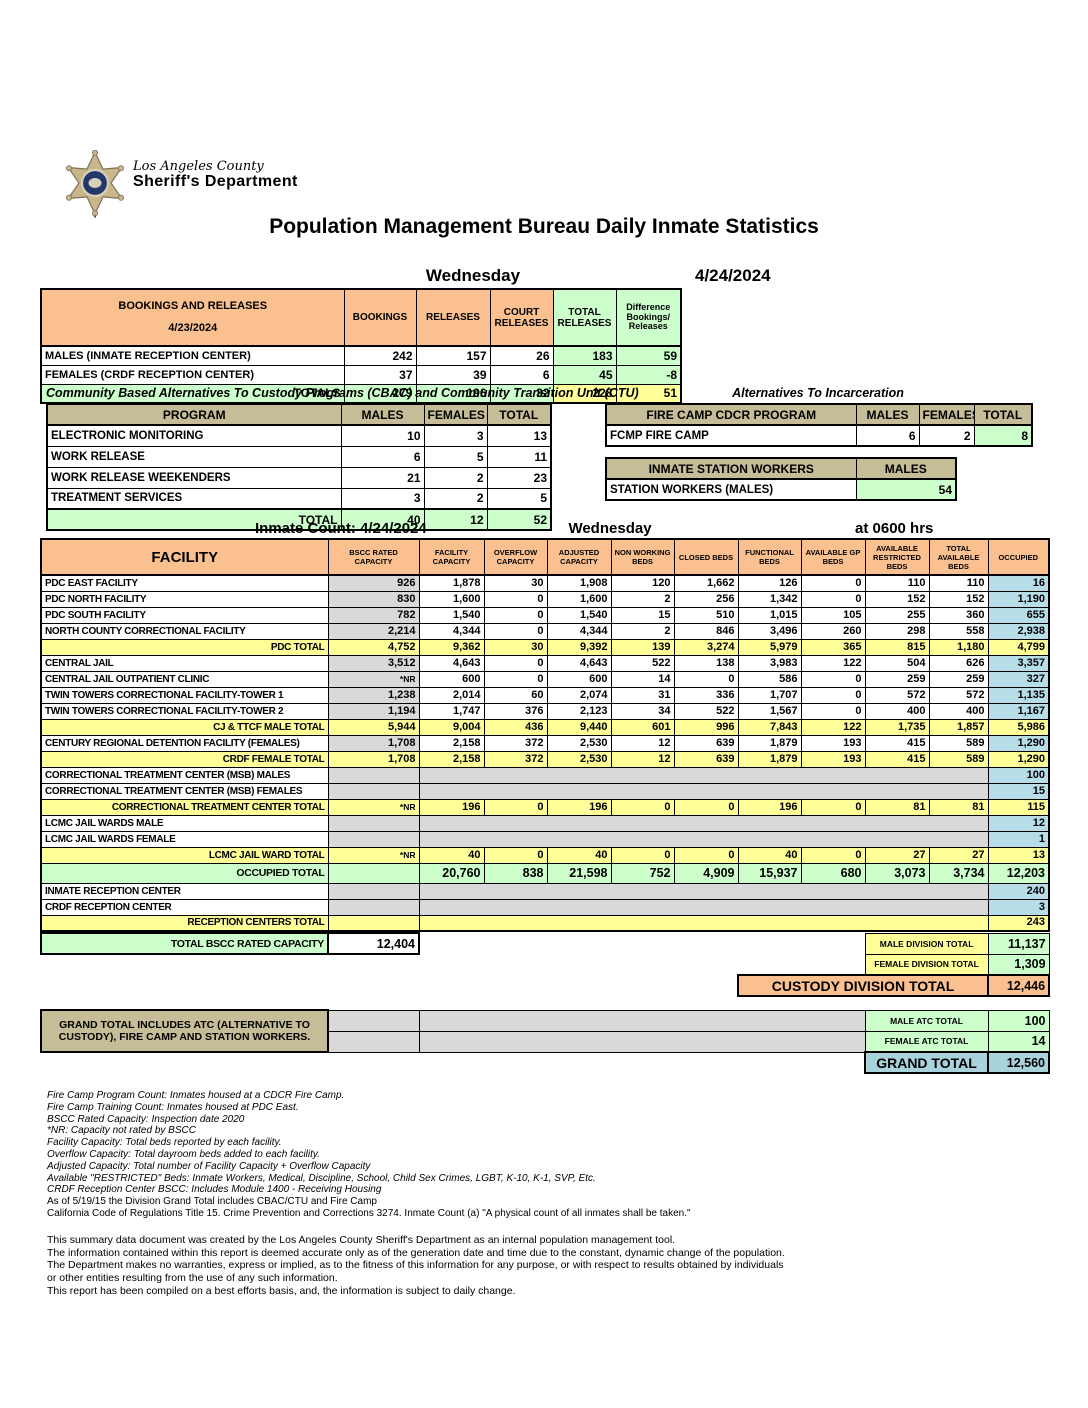 This screenshot has height=1408, width=1088. Describe the element at coordinates (906, 489) in the screenshot. I see `cell-station-workers: 54` at that location.